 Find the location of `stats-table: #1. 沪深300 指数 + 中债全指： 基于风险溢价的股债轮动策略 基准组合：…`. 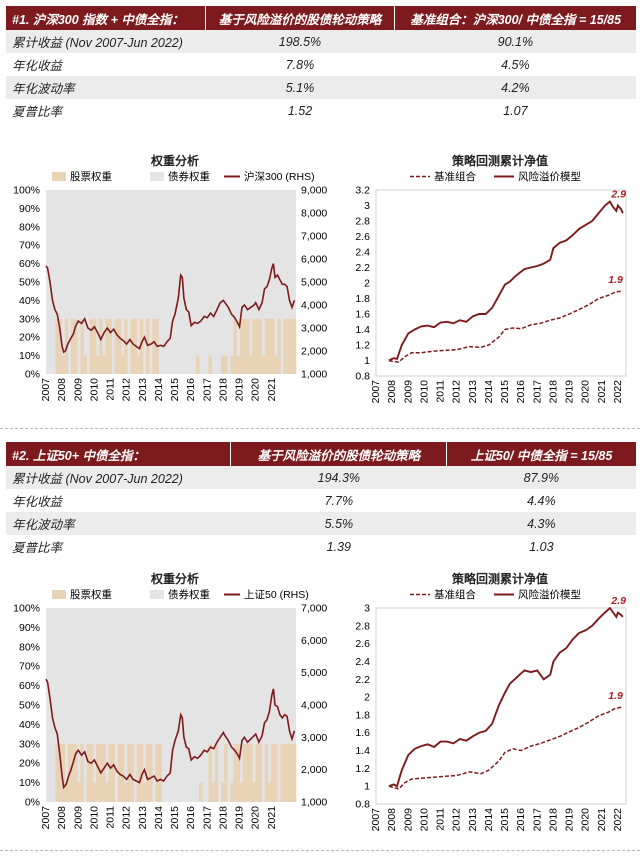

stats-table: #1. 沪深300 指数 + 中债全指： 基于风险溢价的股债轮动策略 基准组合：… is located at coordinates (321, 64).